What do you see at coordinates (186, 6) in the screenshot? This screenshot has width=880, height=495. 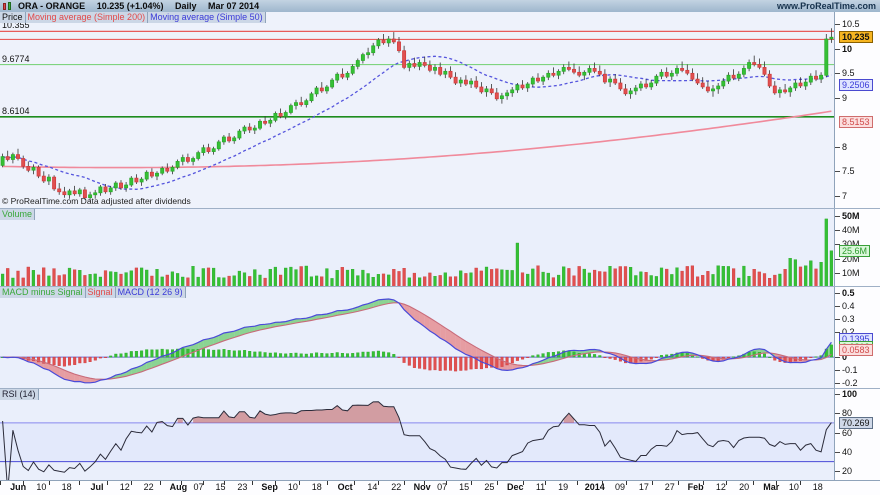 I see `timeframe-label: Daily` at bounding box center [186, 6].